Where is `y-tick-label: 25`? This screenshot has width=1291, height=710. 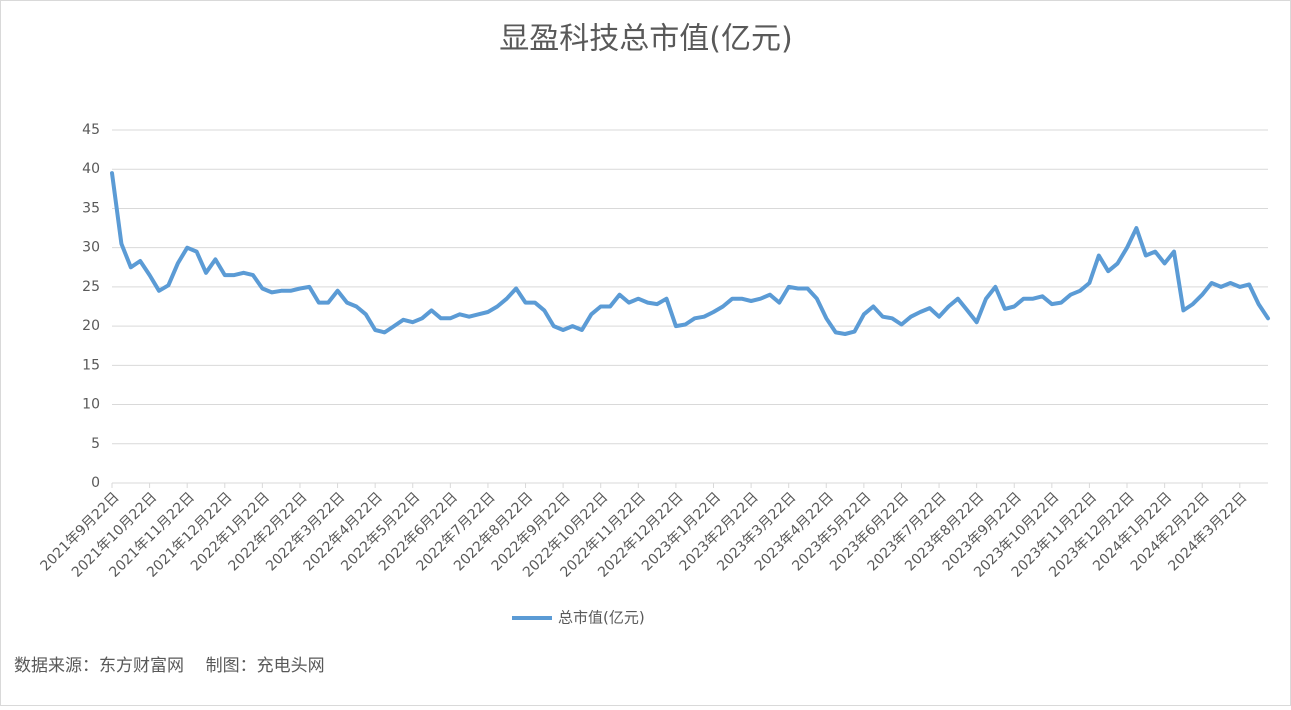
y-tick-label: 25 is located at coordinates (91, 287).